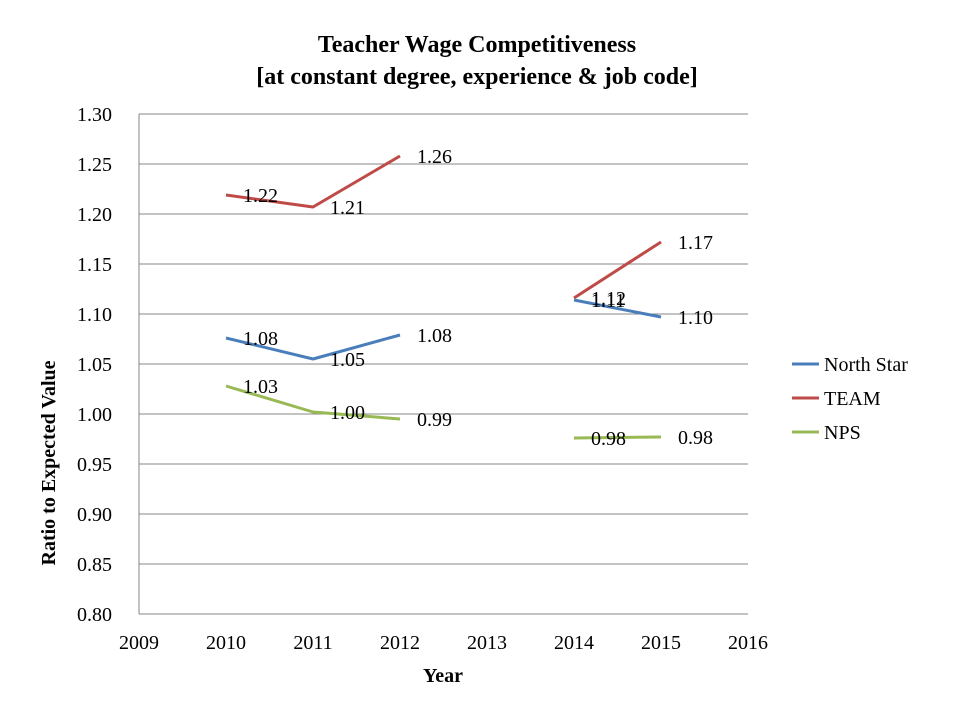  I want to click on x-tick-label: 2011, so click(312, 643).